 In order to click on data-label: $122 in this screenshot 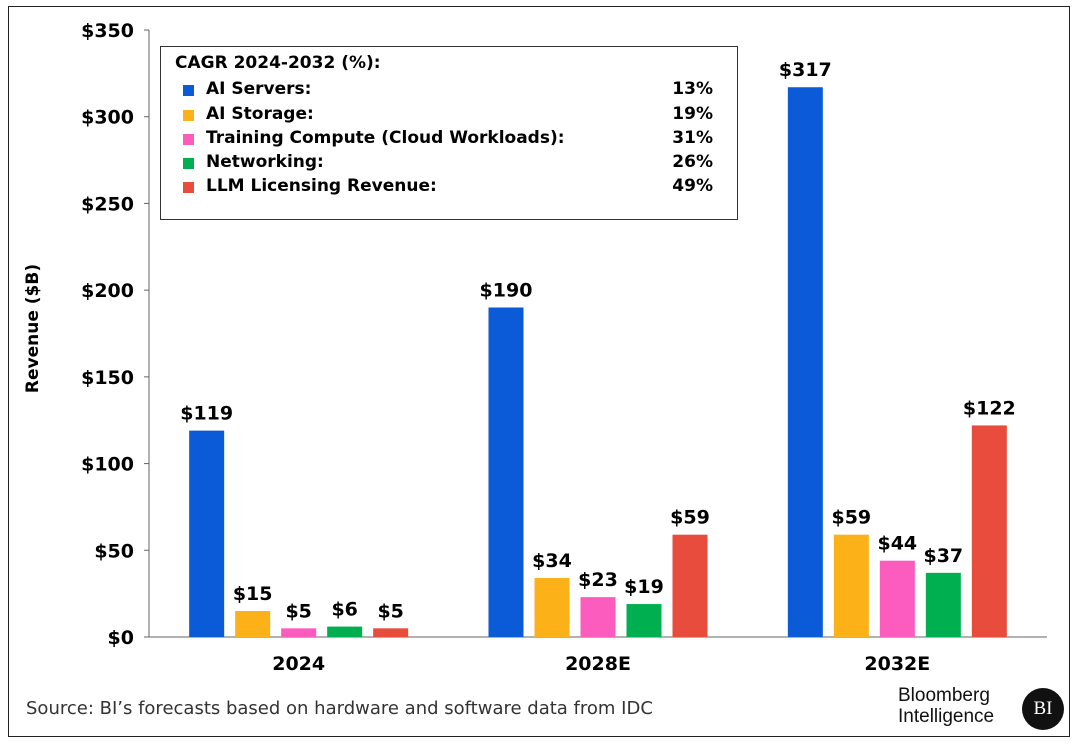, I will do `click(989, 408)`.